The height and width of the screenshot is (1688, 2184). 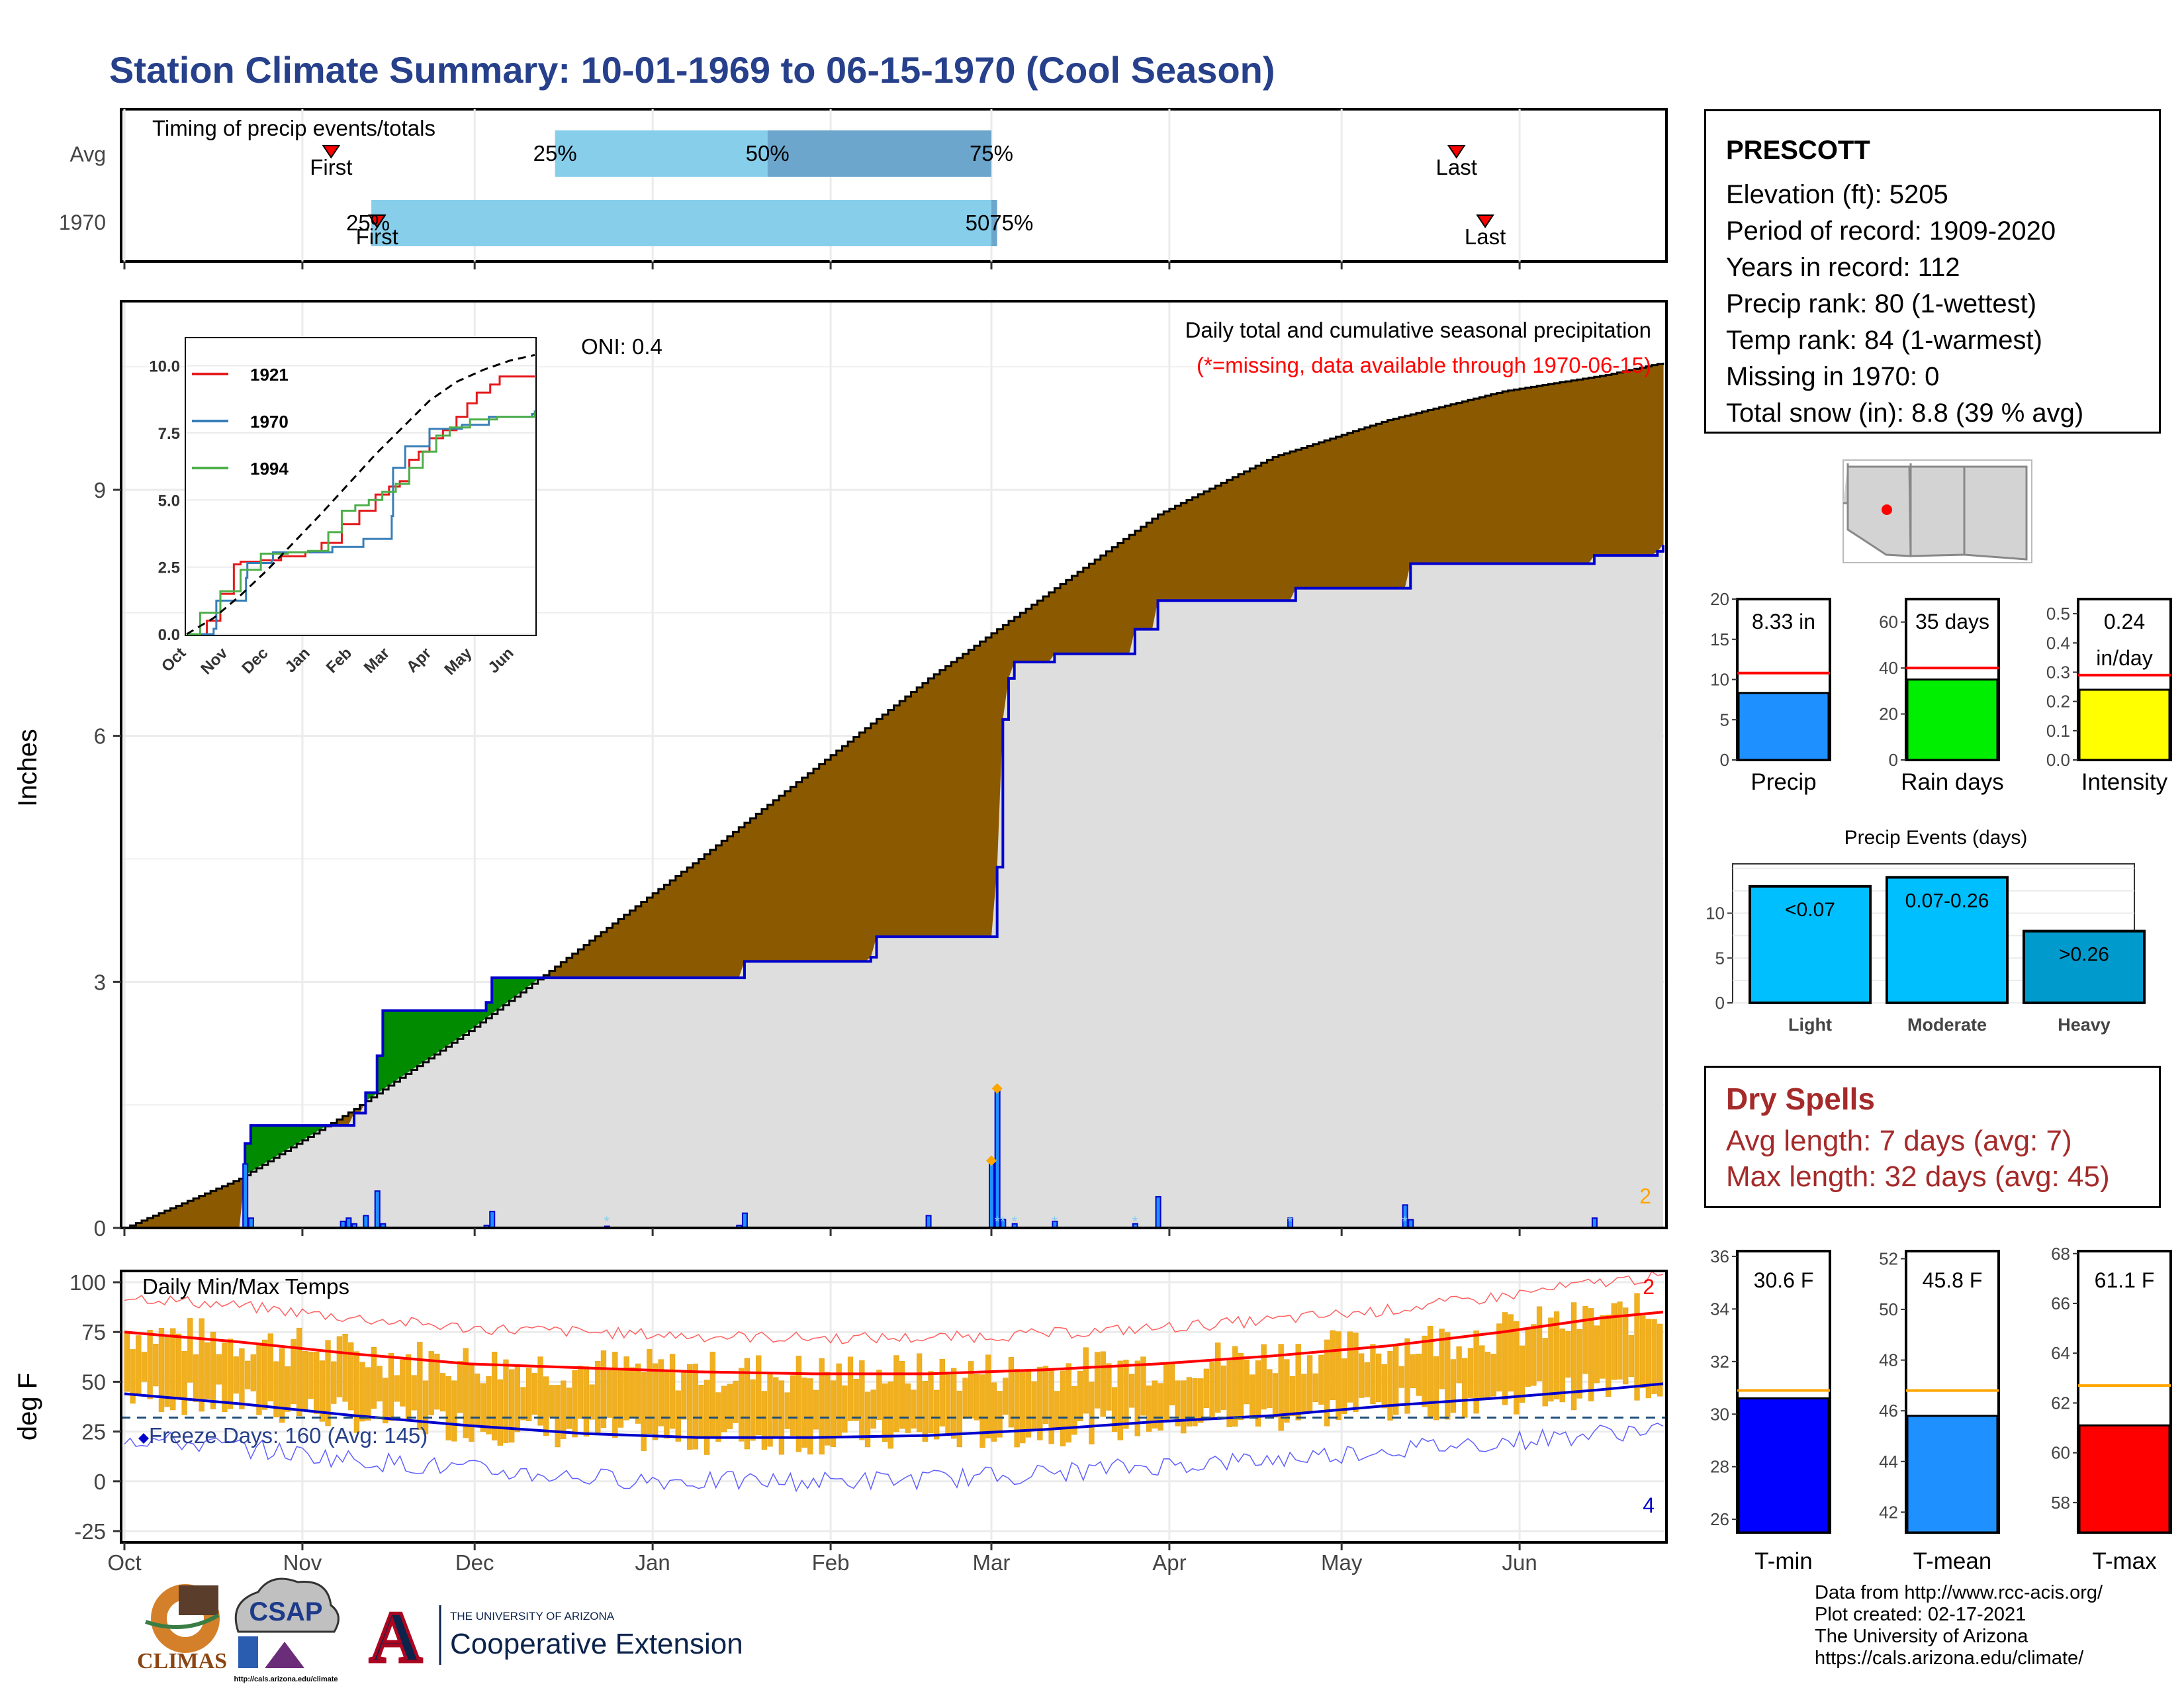 What do you see at coordinates (994, 223) in the screenshot?
I see `timing-1970-p50-p75-bar` at bounding box center [994, 223].